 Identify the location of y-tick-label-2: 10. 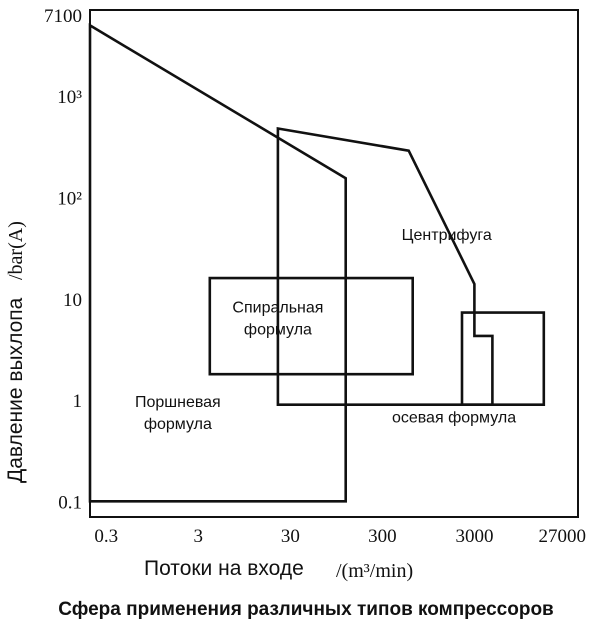
(72, 300).